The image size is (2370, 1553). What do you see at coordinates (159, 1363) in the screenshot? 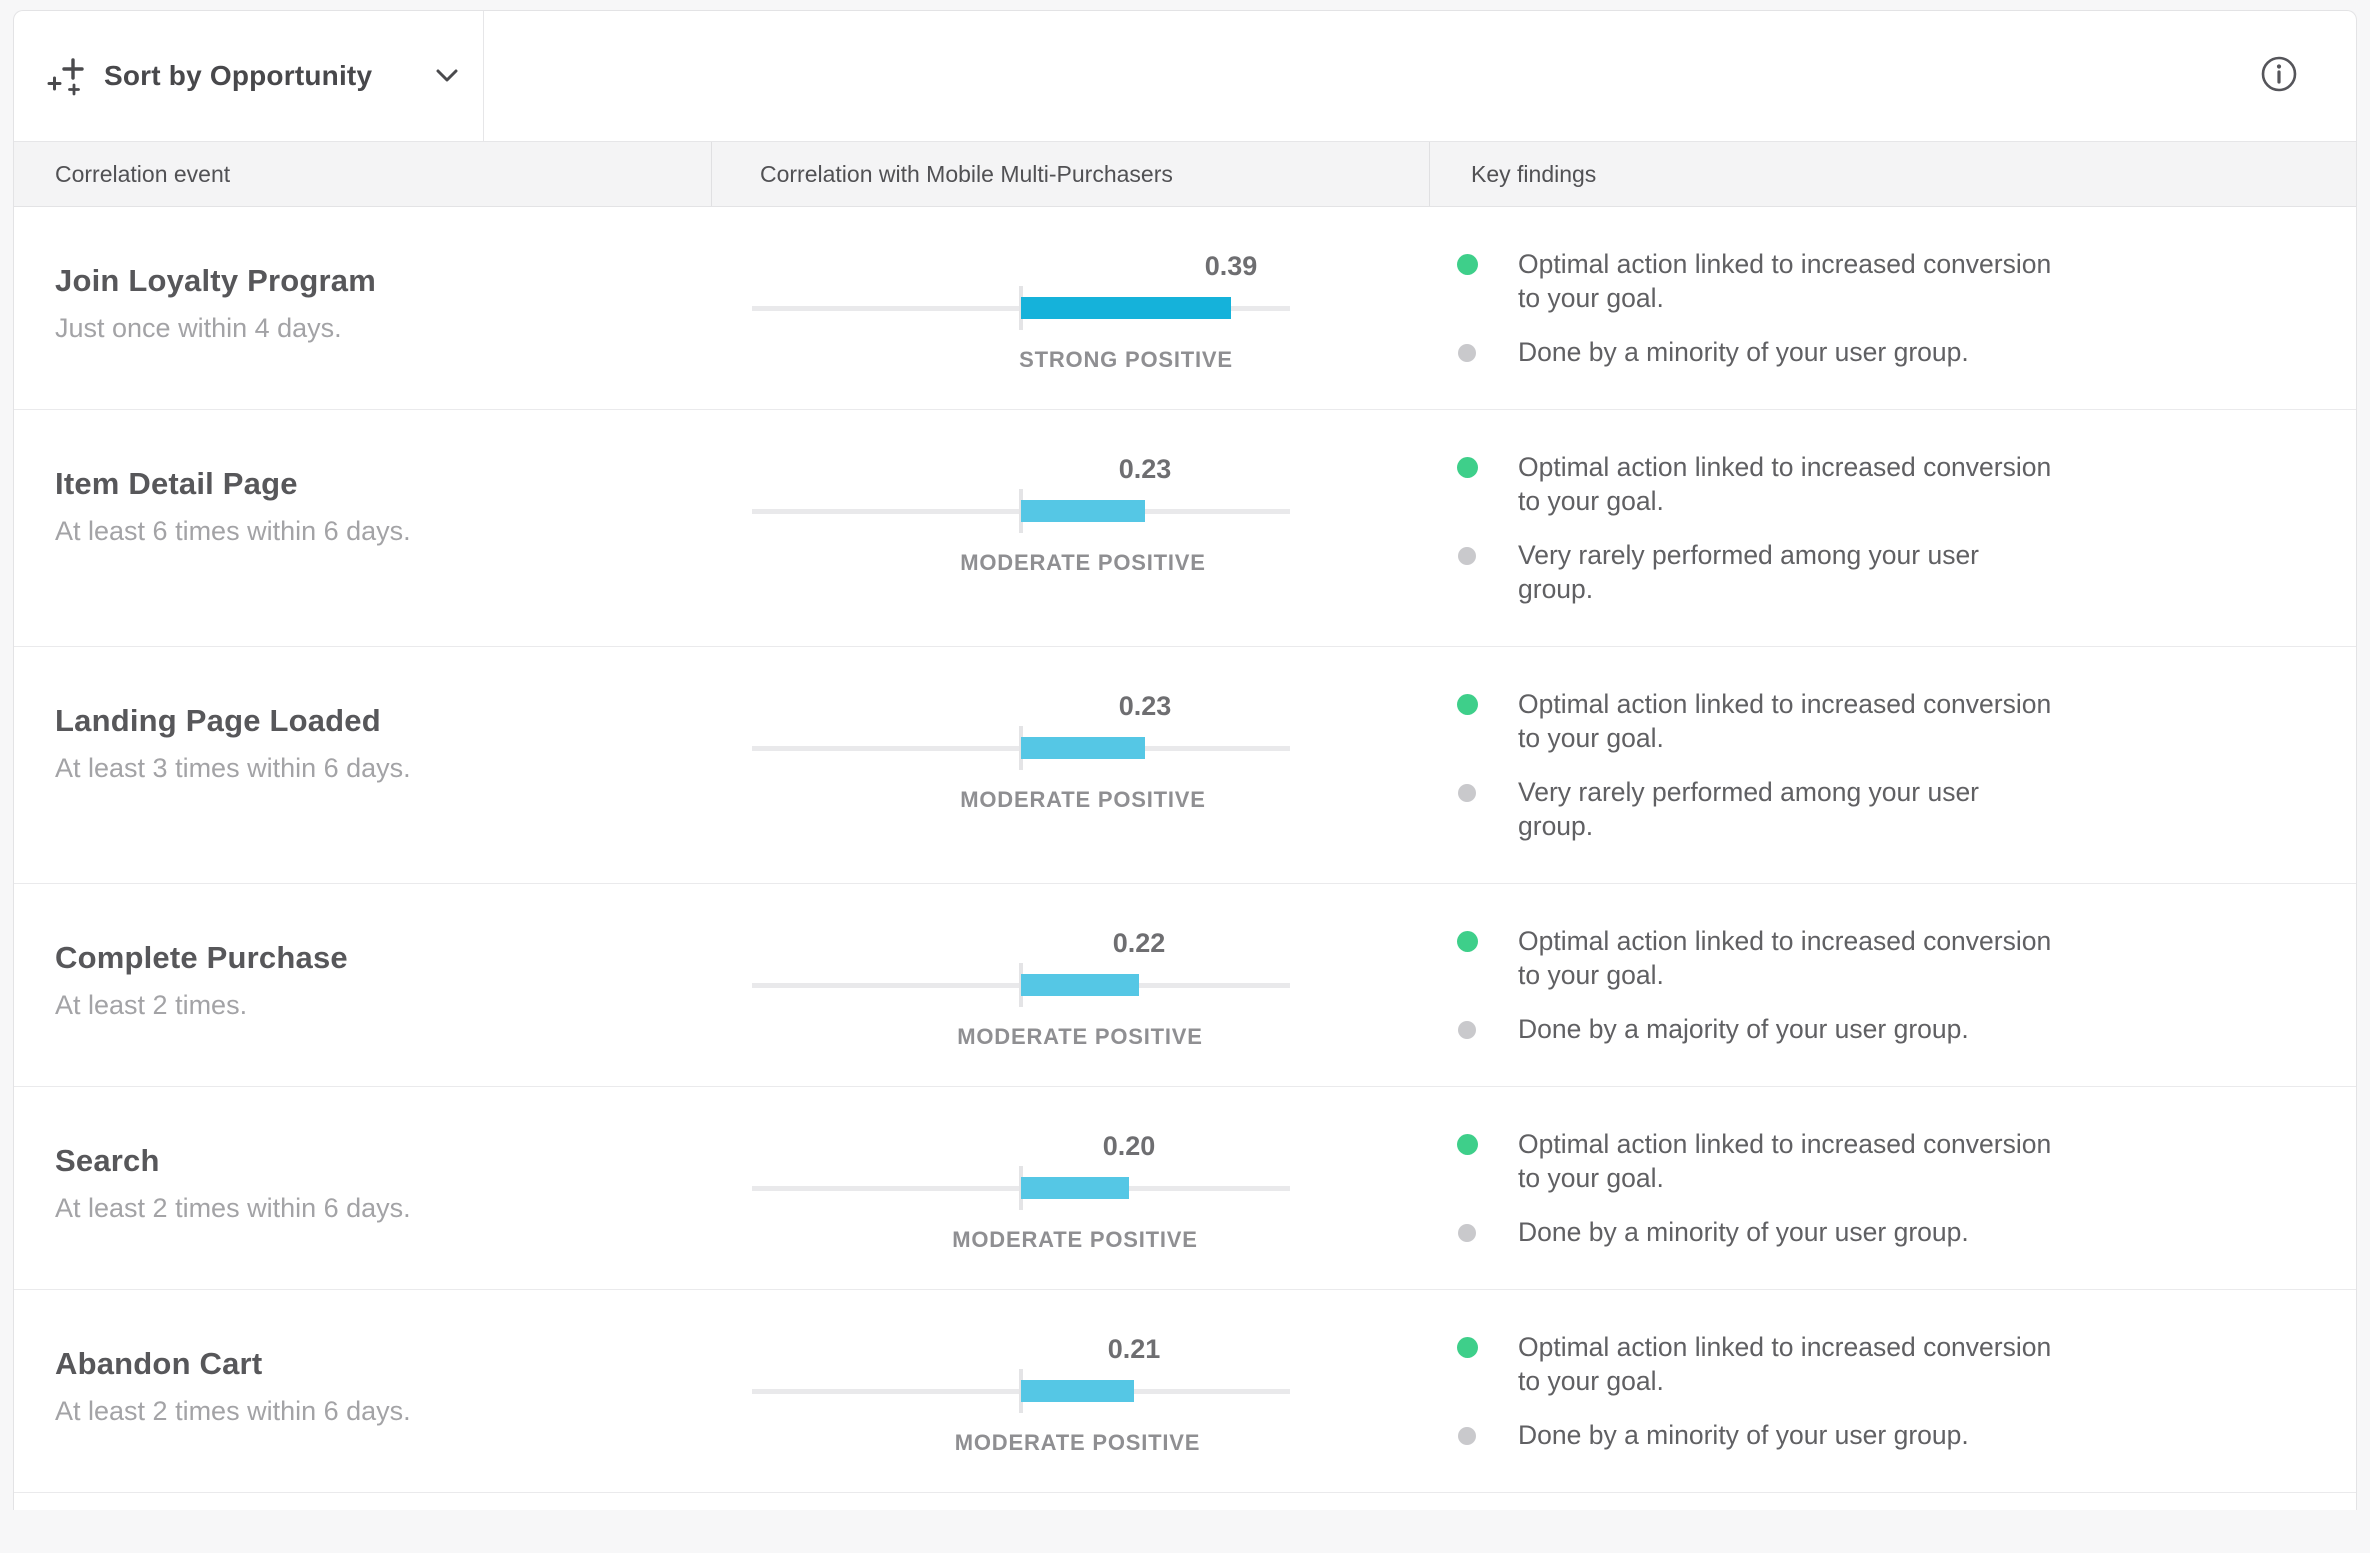
I see `event-name: Abandon Cart` at bounding box center [159, 1363].